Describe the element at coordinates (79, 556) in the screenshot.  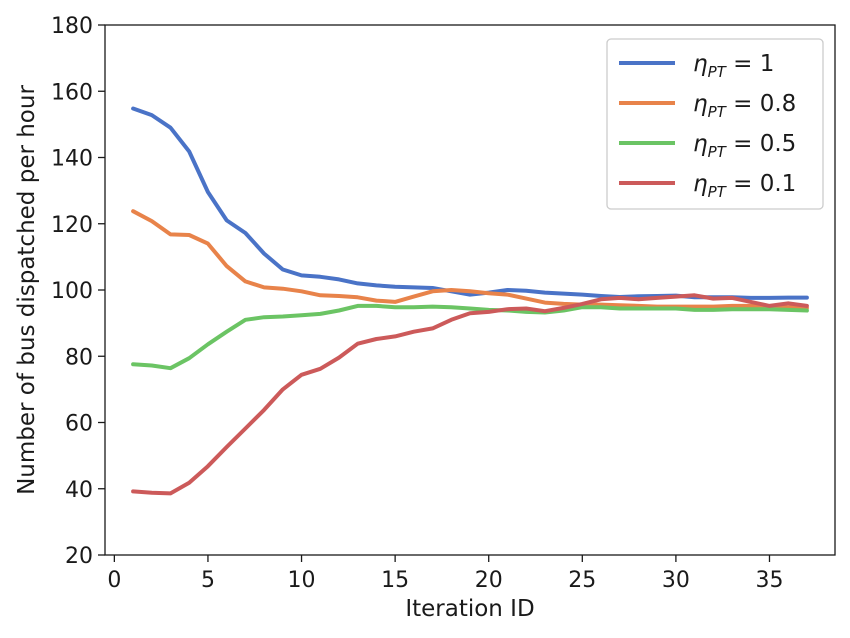
I see `y-tick-label: 20` at that location.